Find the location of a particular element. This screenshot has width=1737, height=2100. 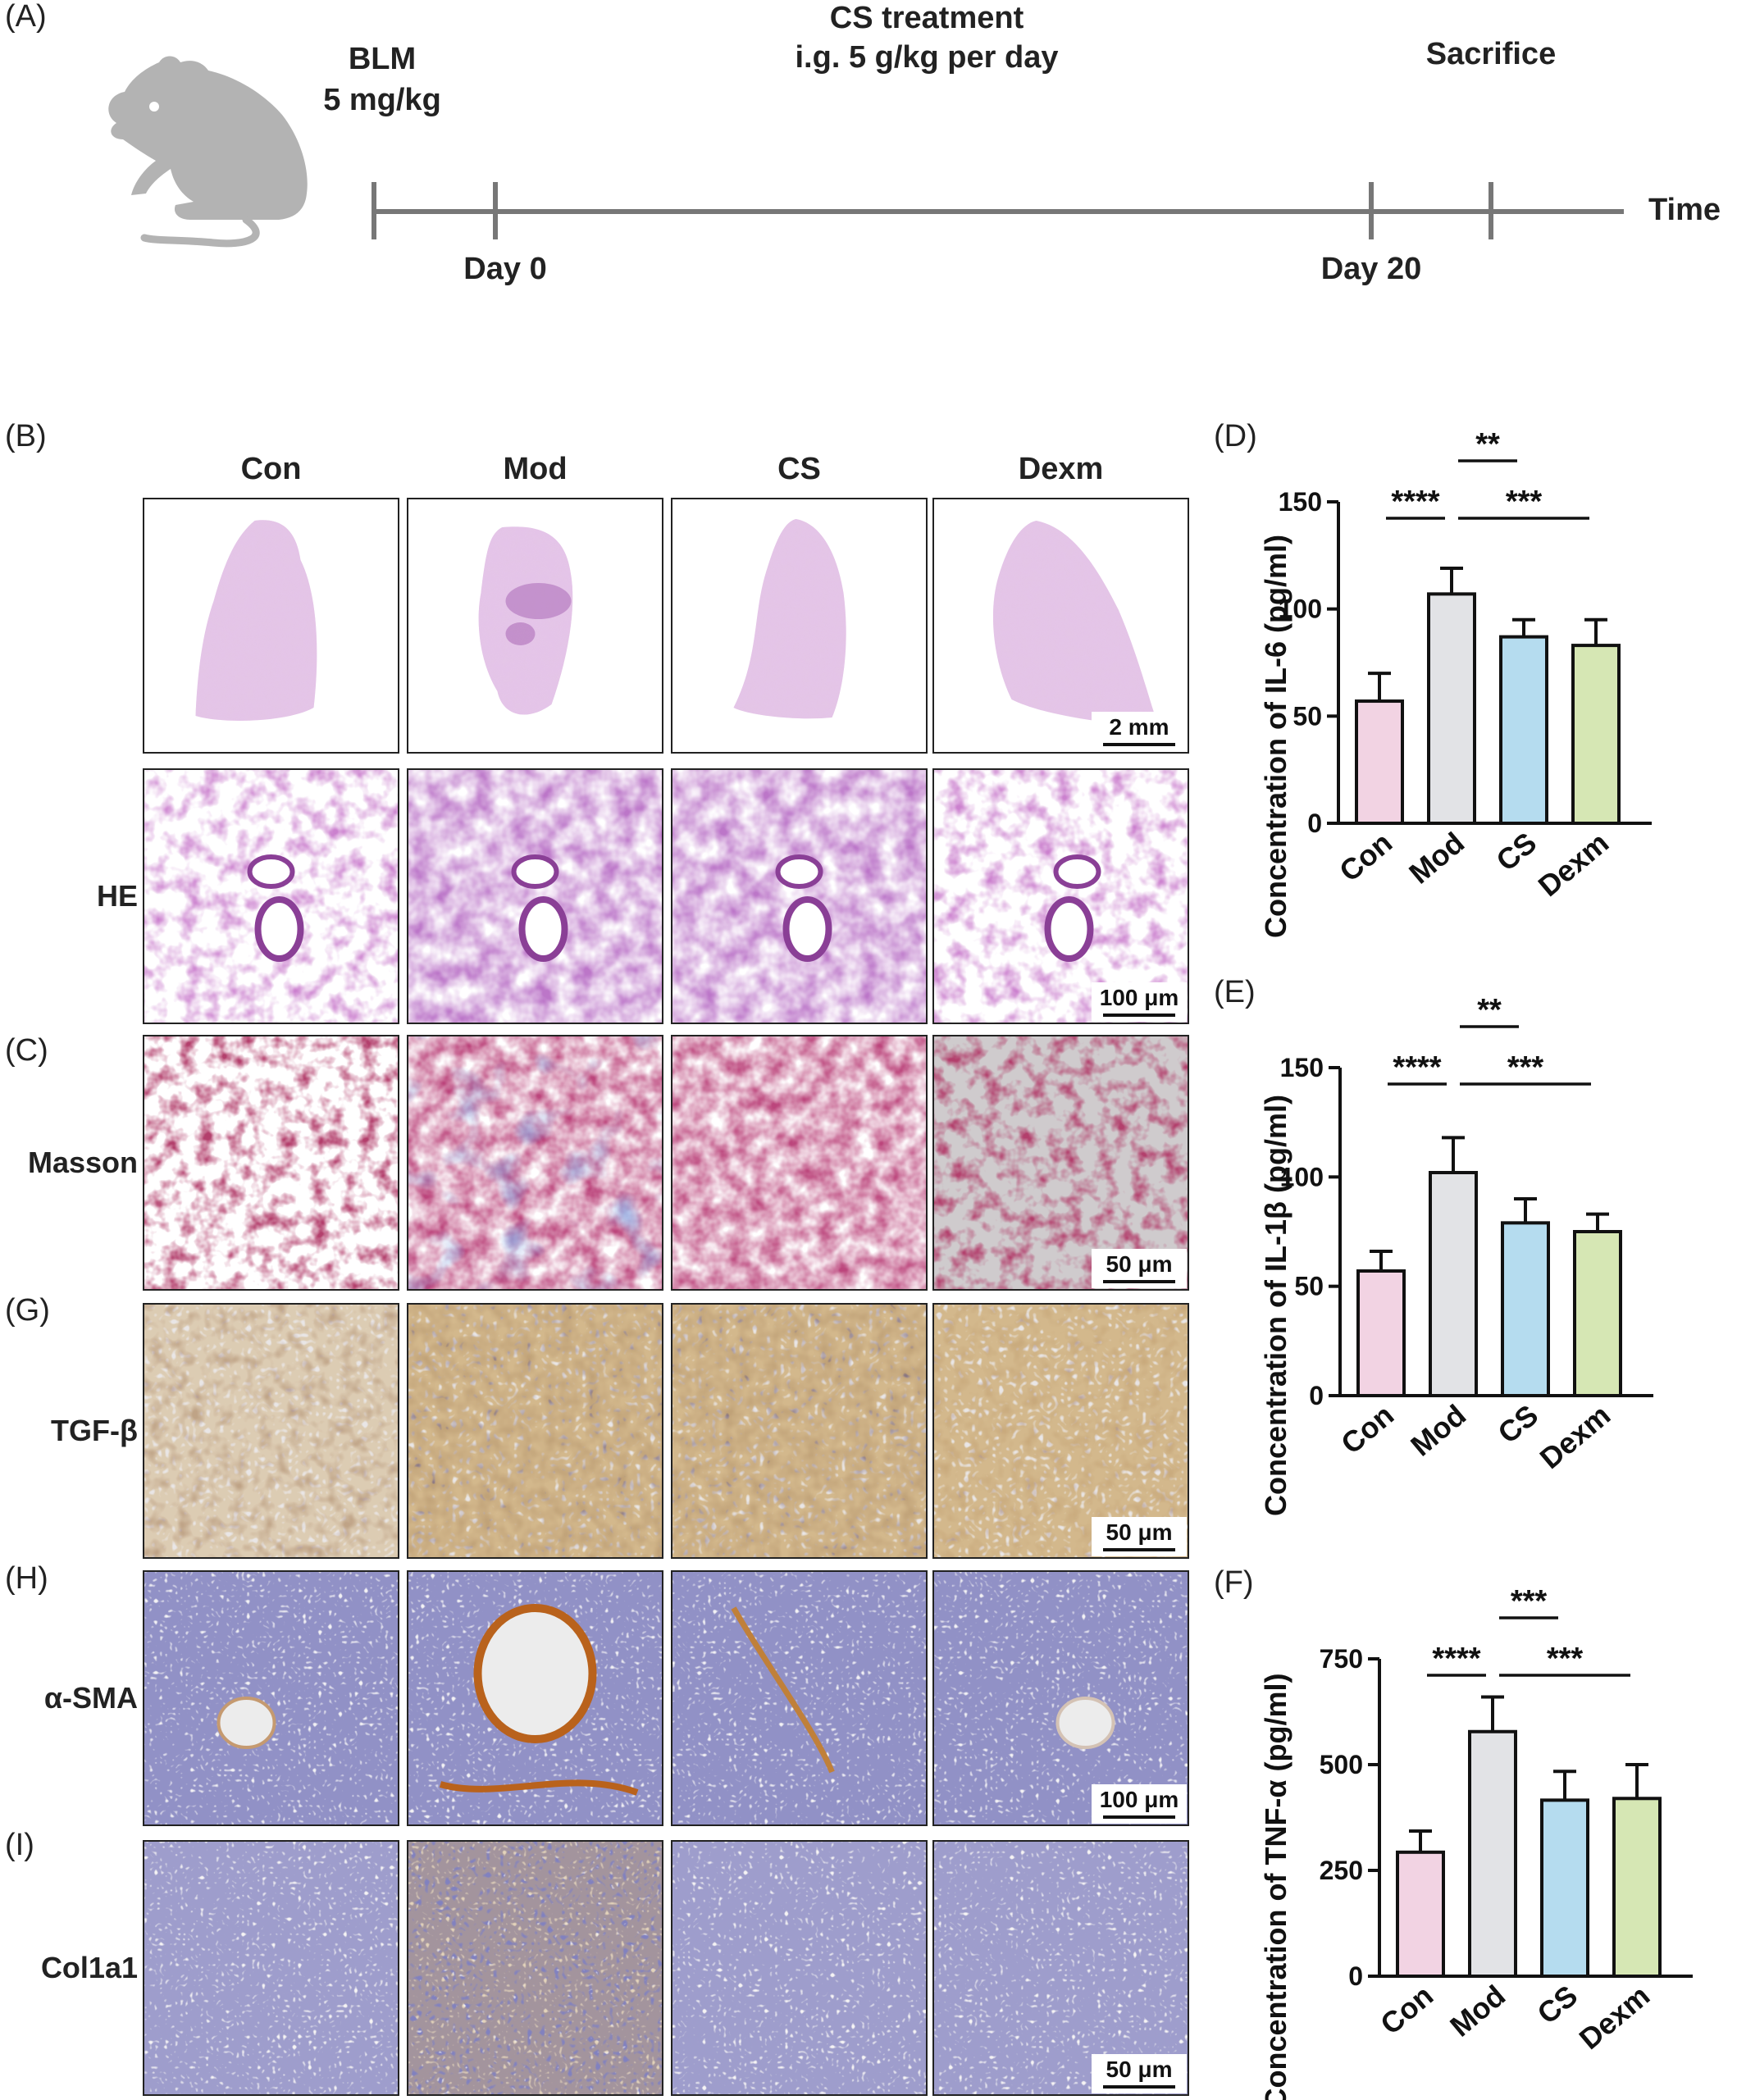

micrograph-masson-con is located at coordinates (271, 1163).